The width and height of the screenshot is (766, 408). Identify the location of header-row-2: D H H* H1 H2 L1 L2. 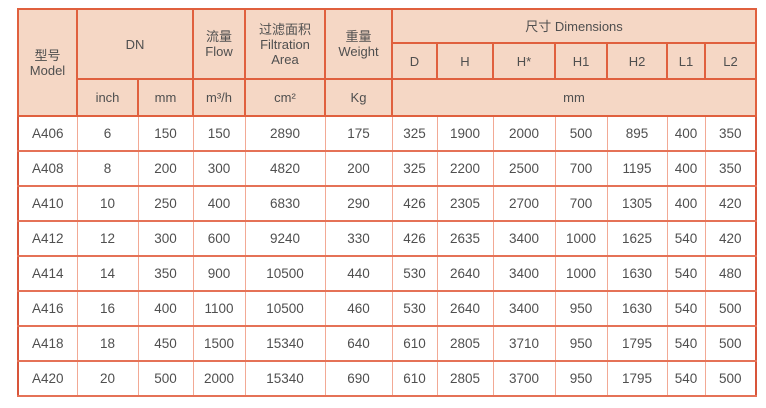
(388, 61).